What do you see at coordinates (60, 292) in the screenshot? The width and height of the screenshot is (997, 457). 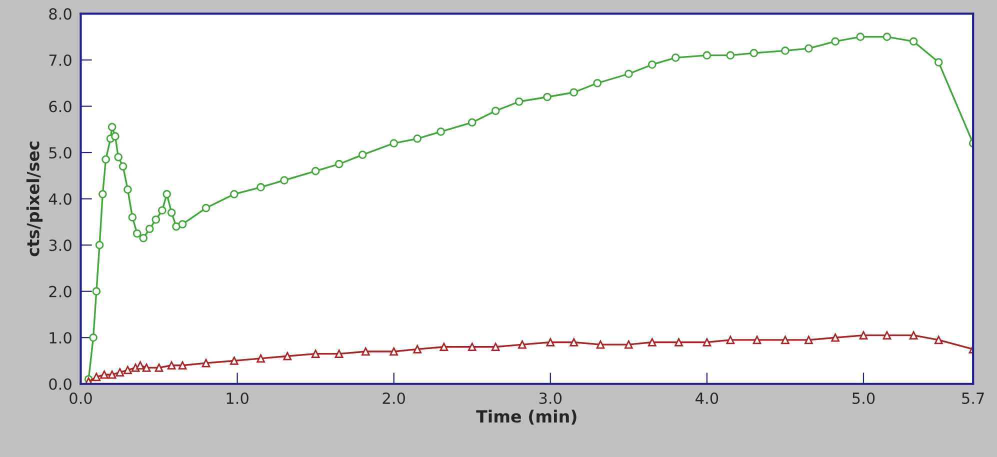 I see `y-tick-label: 2.0` at bounding box center [60, 292].